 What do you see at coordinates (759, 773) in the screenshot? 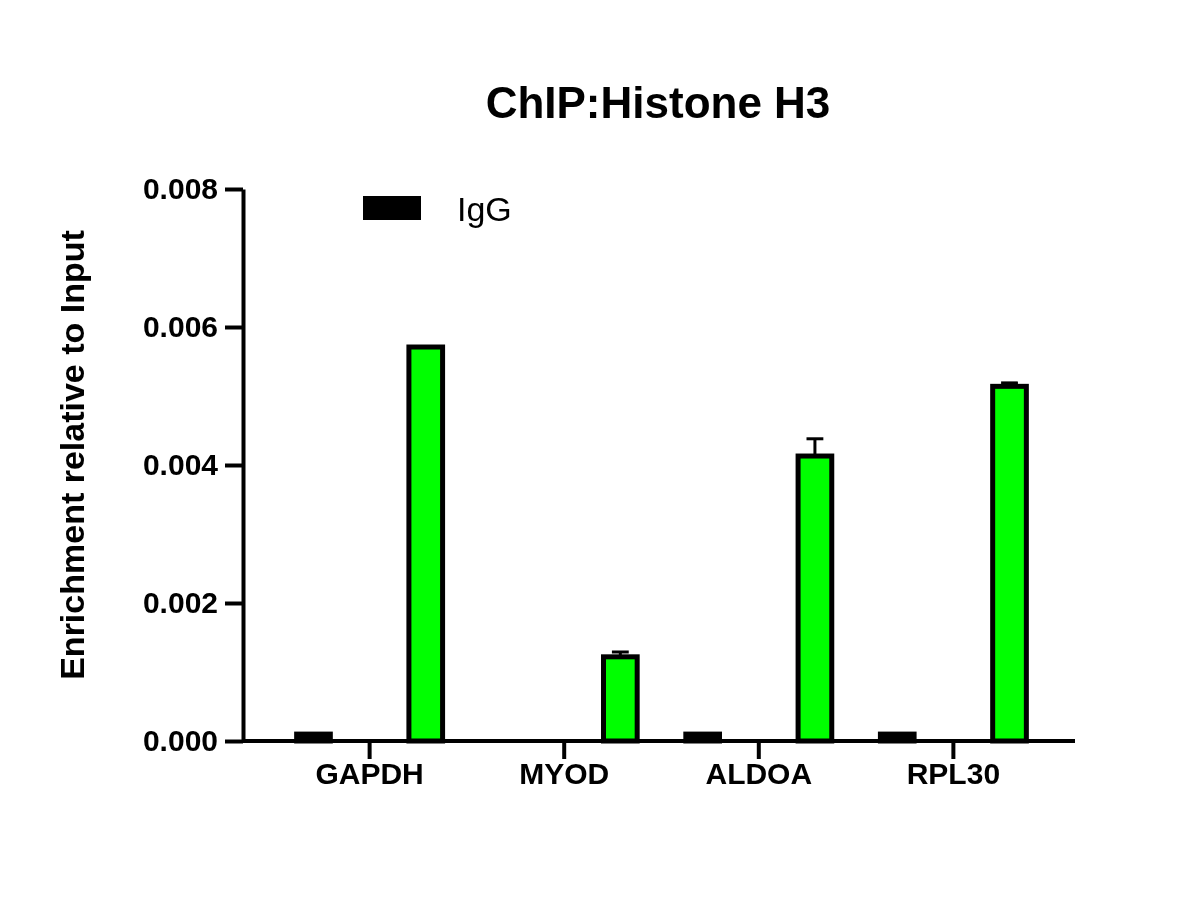
I see `x-tick-label: ALDOA` at bounding box center [759, 773].